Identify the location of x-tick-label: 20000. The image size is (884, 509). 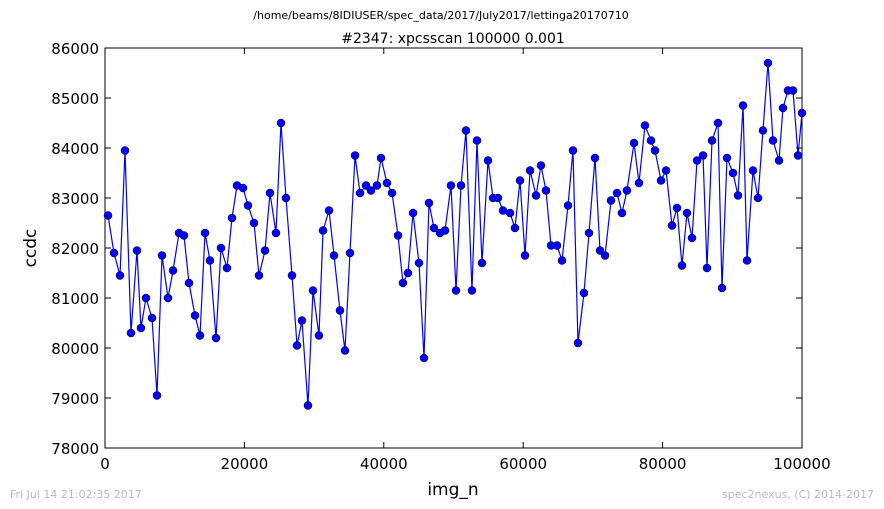
(245, 464).